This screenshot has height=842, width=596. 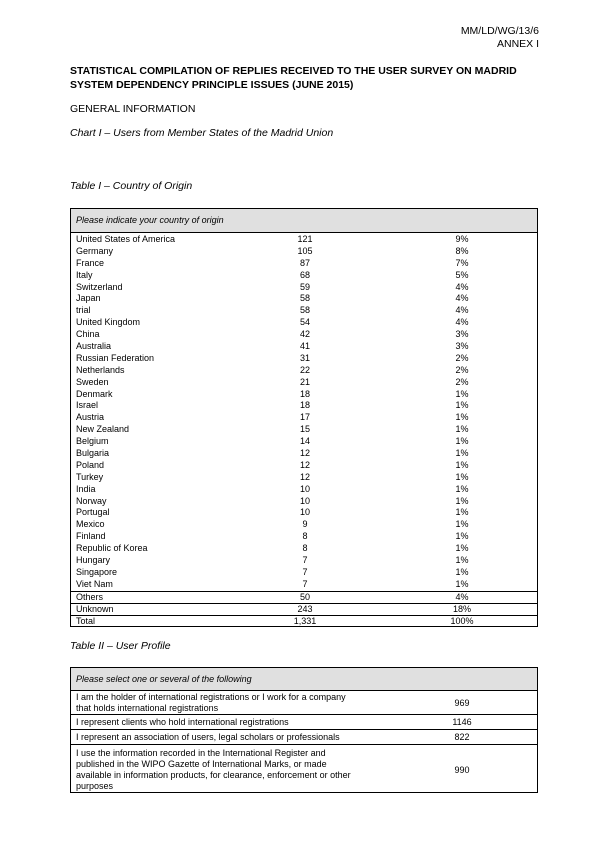 What do you see at coordinates (304, 395) in the screenshot?
I see `table-row: Denmark 18 1%` at bounding box center [304, 395].